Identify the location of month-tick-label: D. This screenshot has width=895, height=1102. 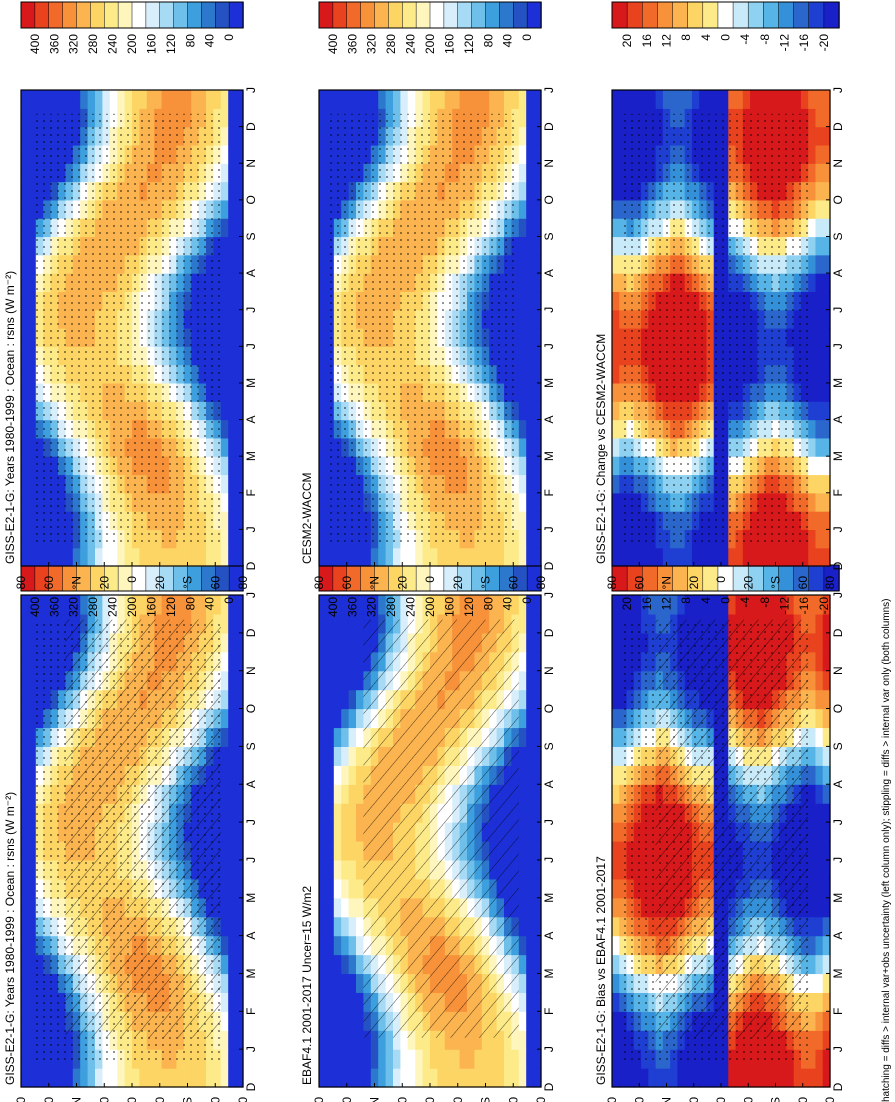
(838, 632).